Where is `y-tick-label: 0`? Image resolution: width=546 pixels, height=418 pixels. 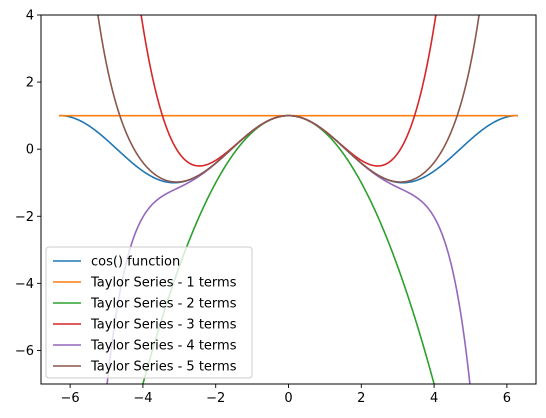
y-tick-label: 0 is located at coordinates (30, 150).